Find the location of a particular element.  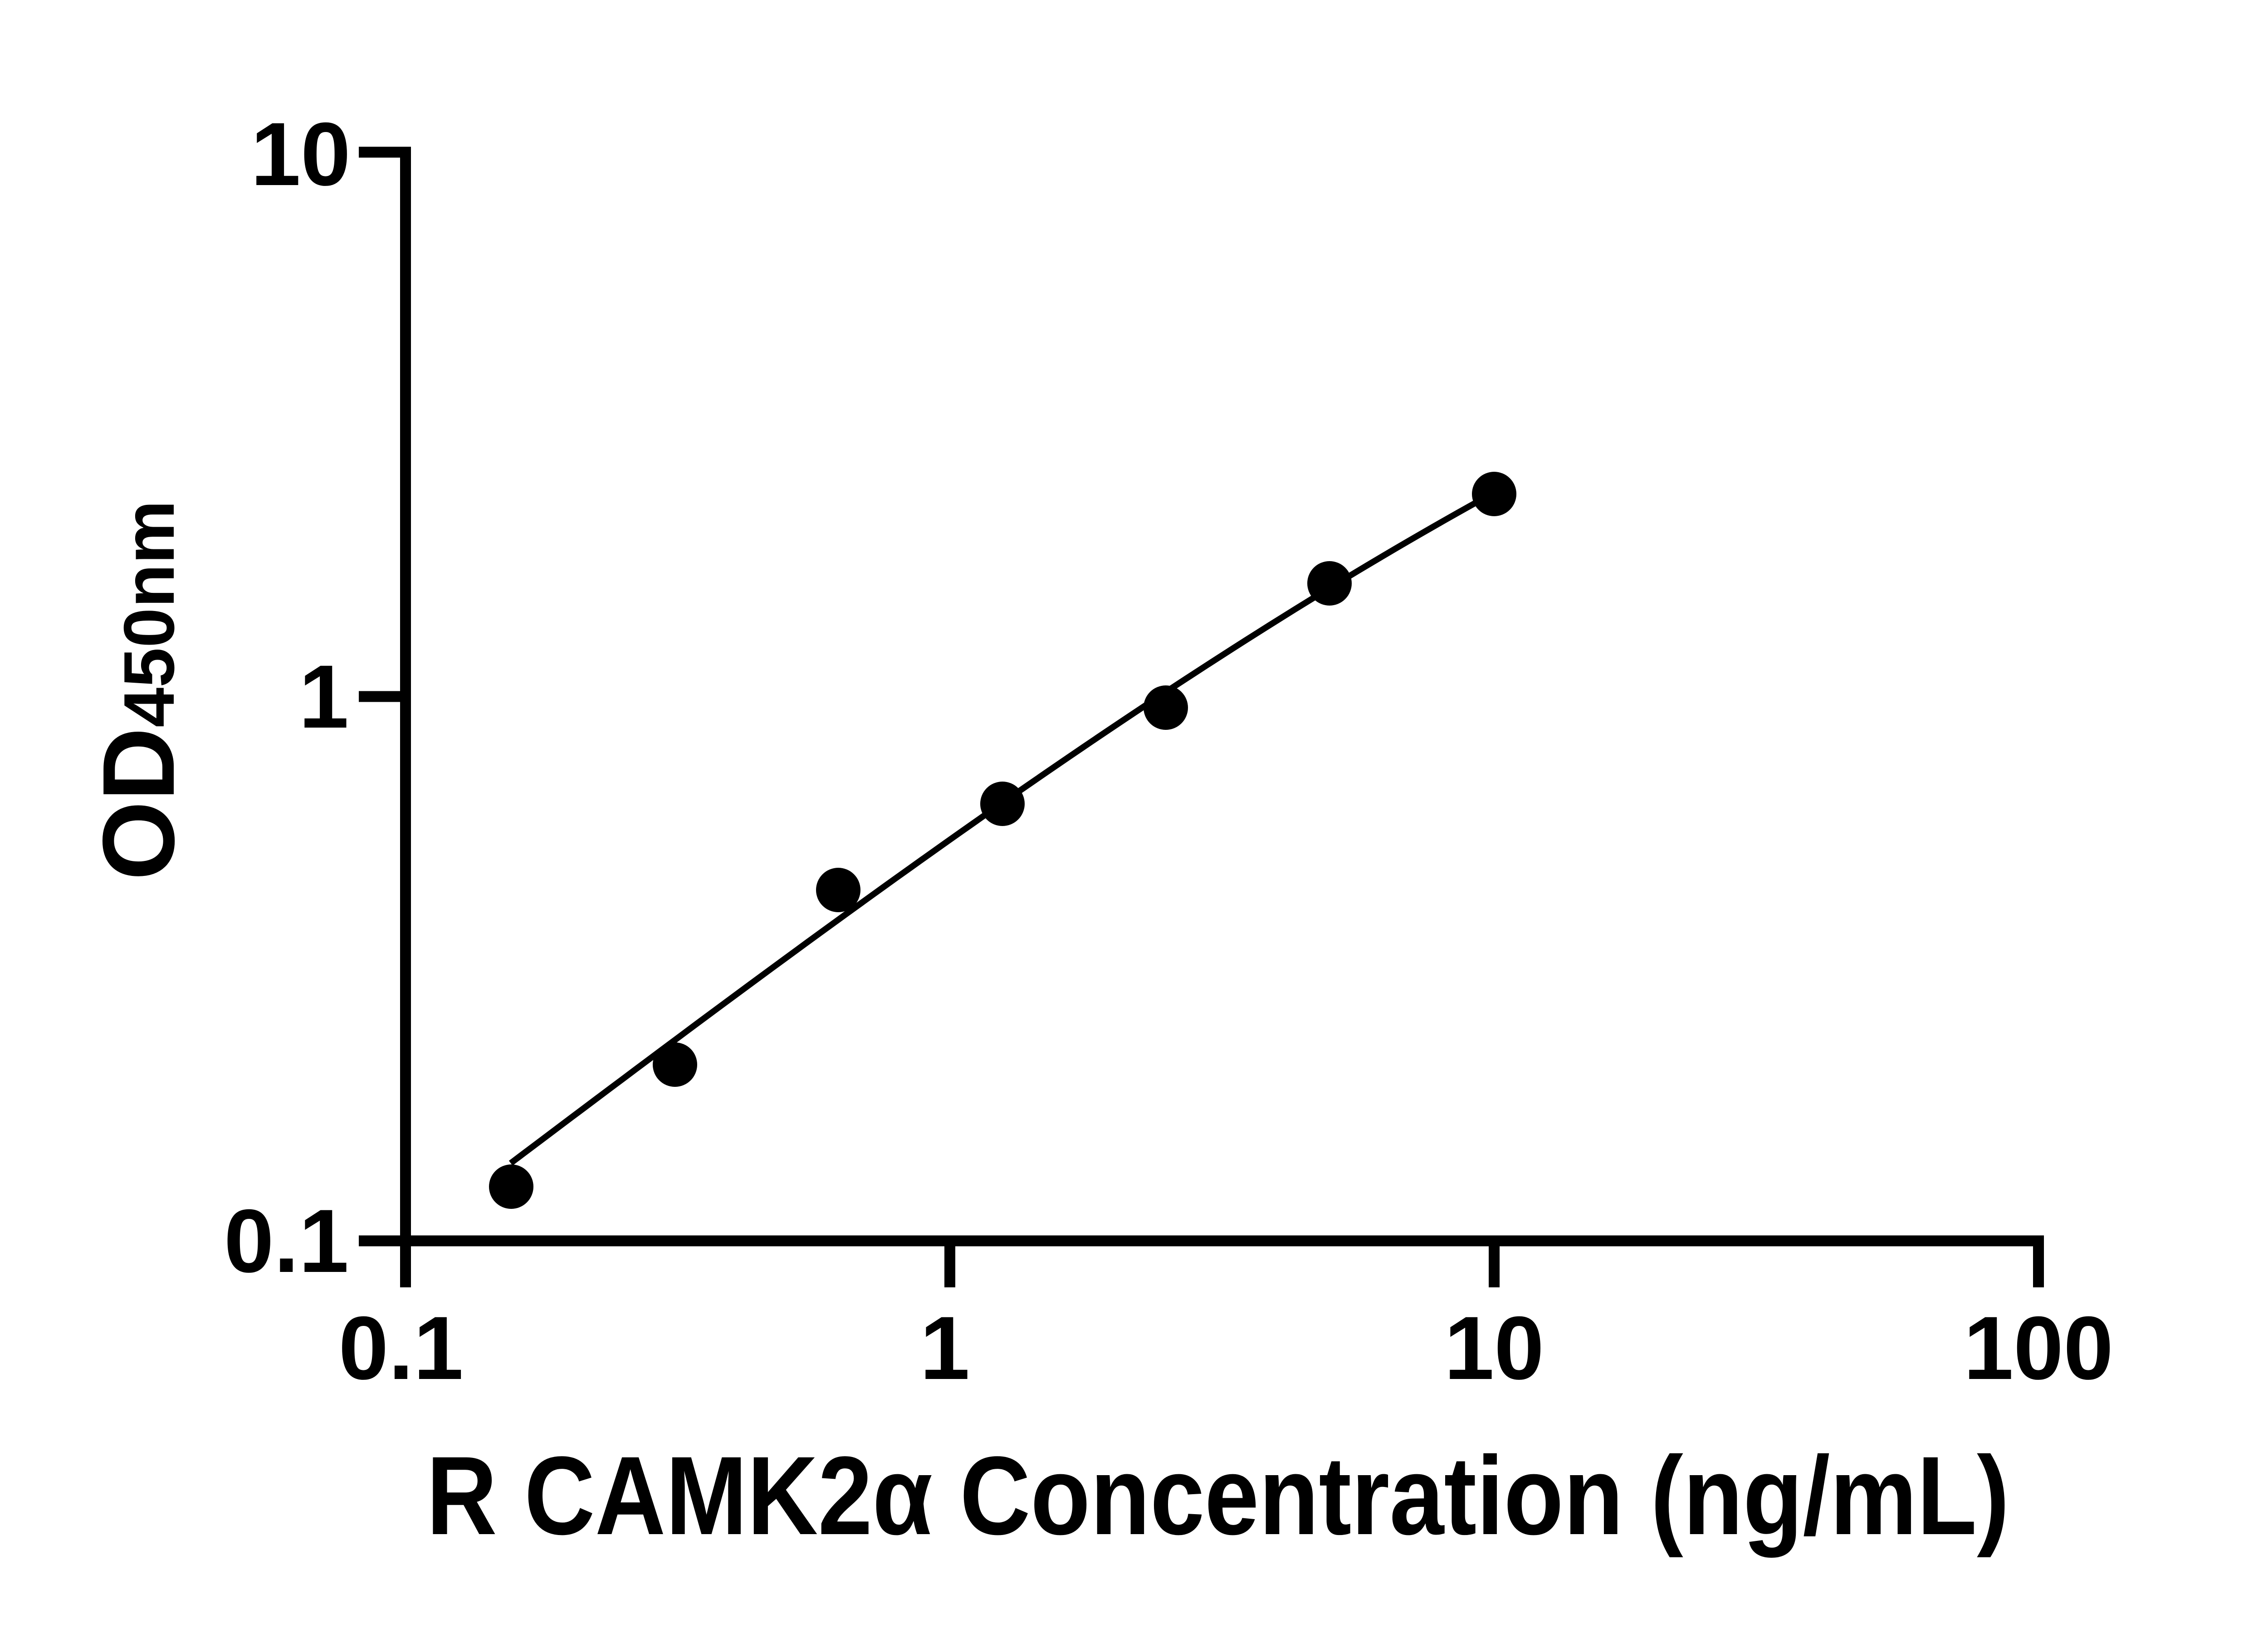

svg-text: 100 is located at coordinates (2038, 1348).